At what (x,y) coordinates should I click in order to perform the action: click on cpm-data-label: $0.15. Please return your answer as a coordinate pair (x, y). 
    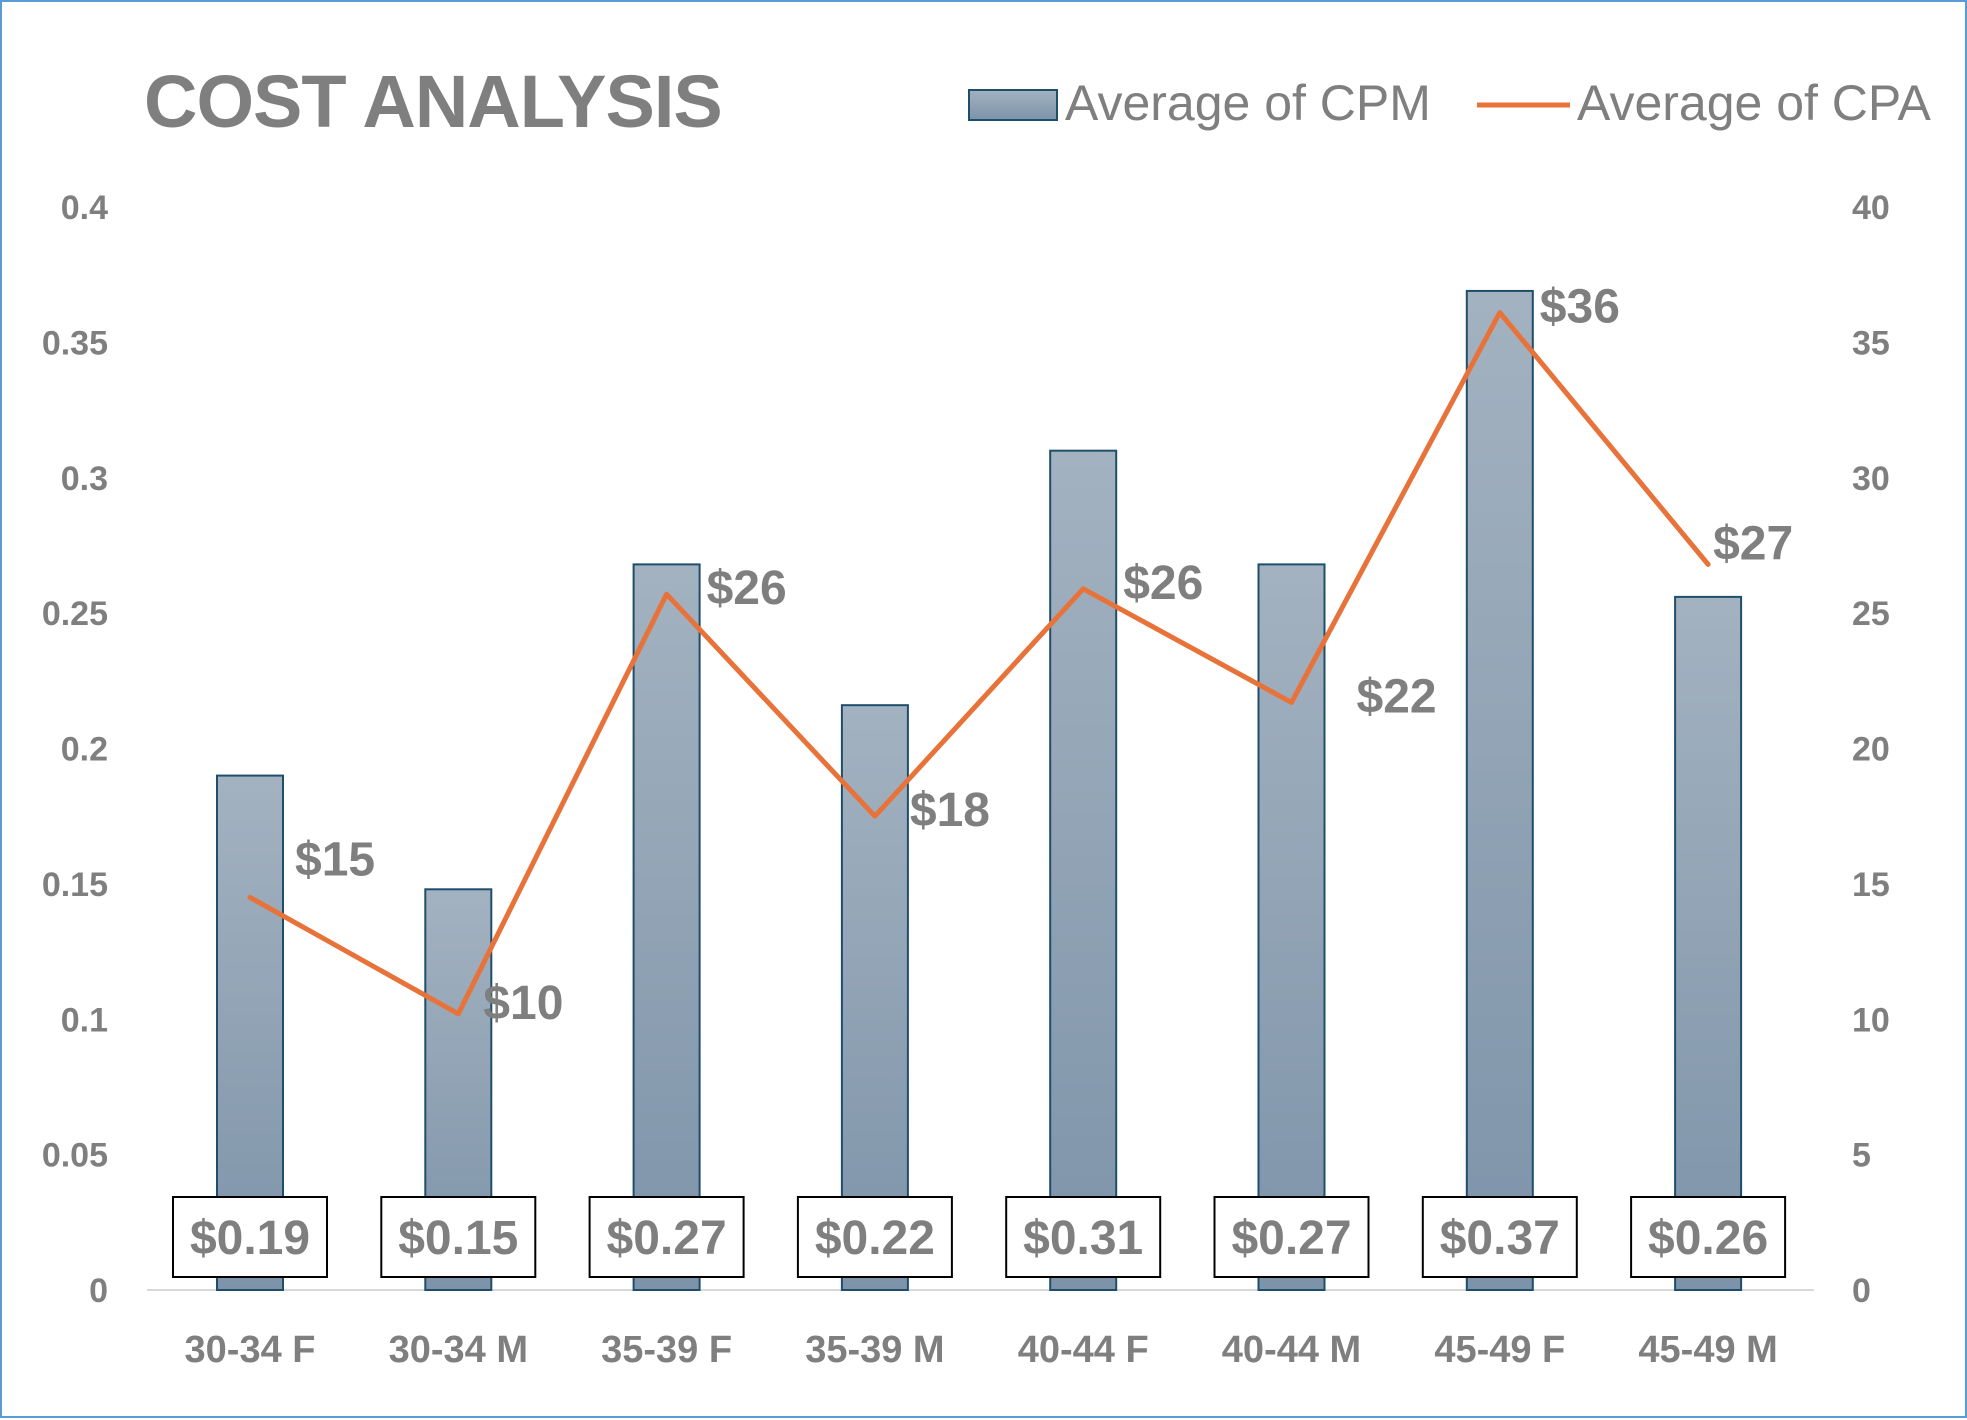
    Looking at the image, I should click on (458, 1237).